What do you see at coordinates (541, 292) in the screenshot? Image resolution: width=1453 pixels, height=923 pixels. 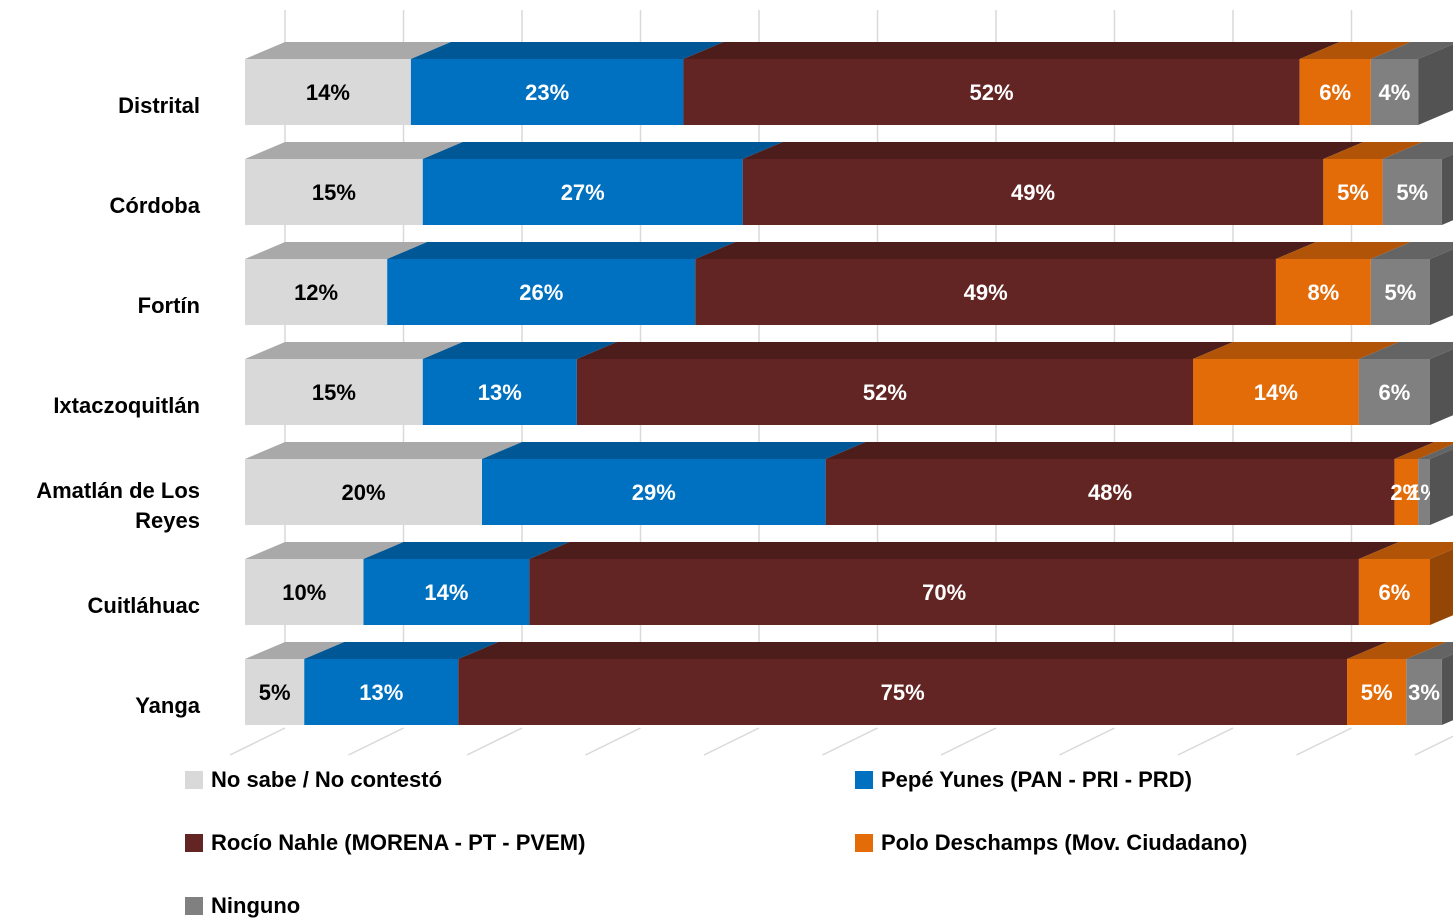 I see `data-label: 26%` at bounding box center [541, 292].